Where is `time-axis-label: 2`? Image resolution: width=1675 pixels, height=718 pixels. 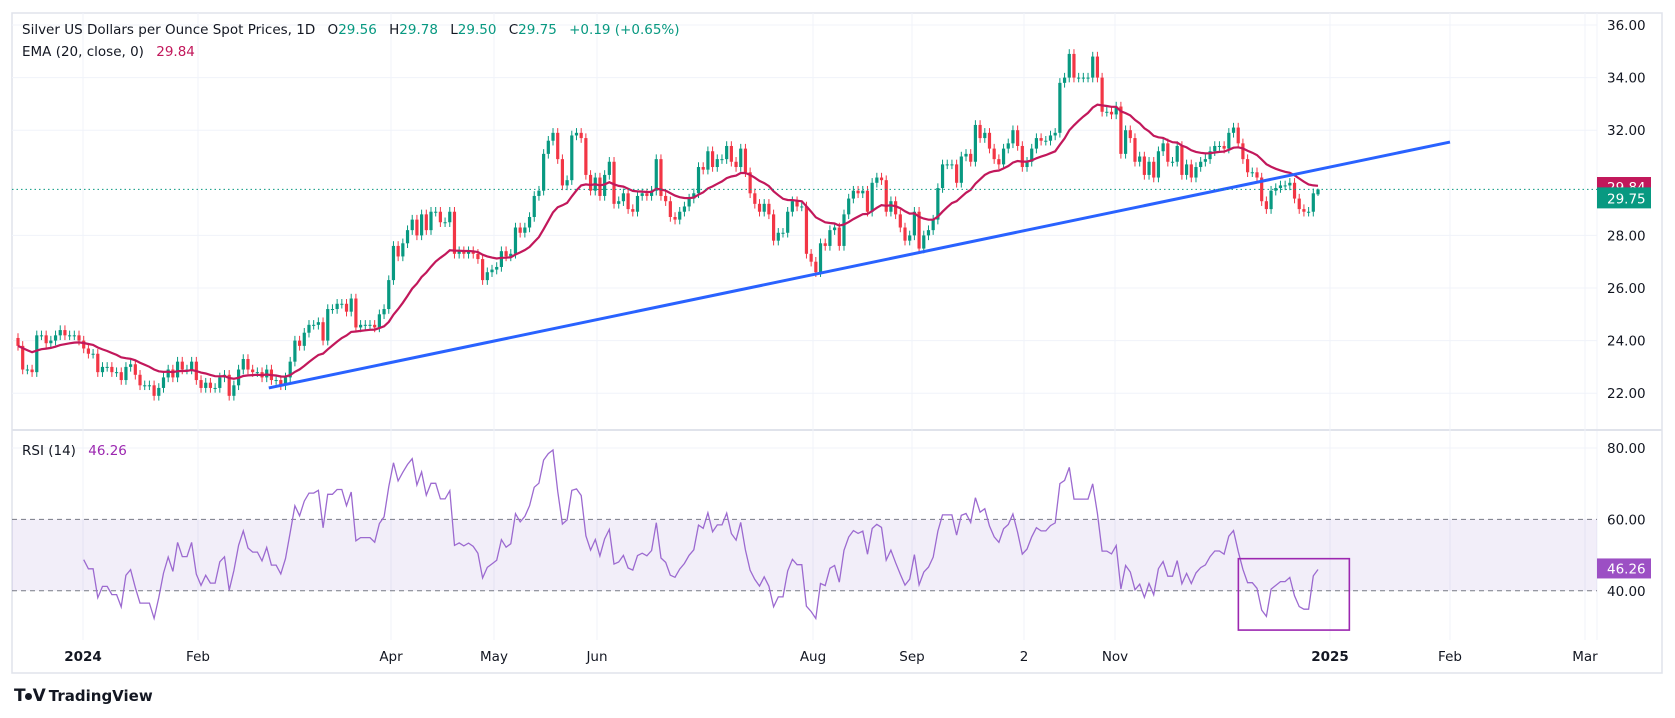
time-axis-label: 2 is located at coordinates (1024, 657).